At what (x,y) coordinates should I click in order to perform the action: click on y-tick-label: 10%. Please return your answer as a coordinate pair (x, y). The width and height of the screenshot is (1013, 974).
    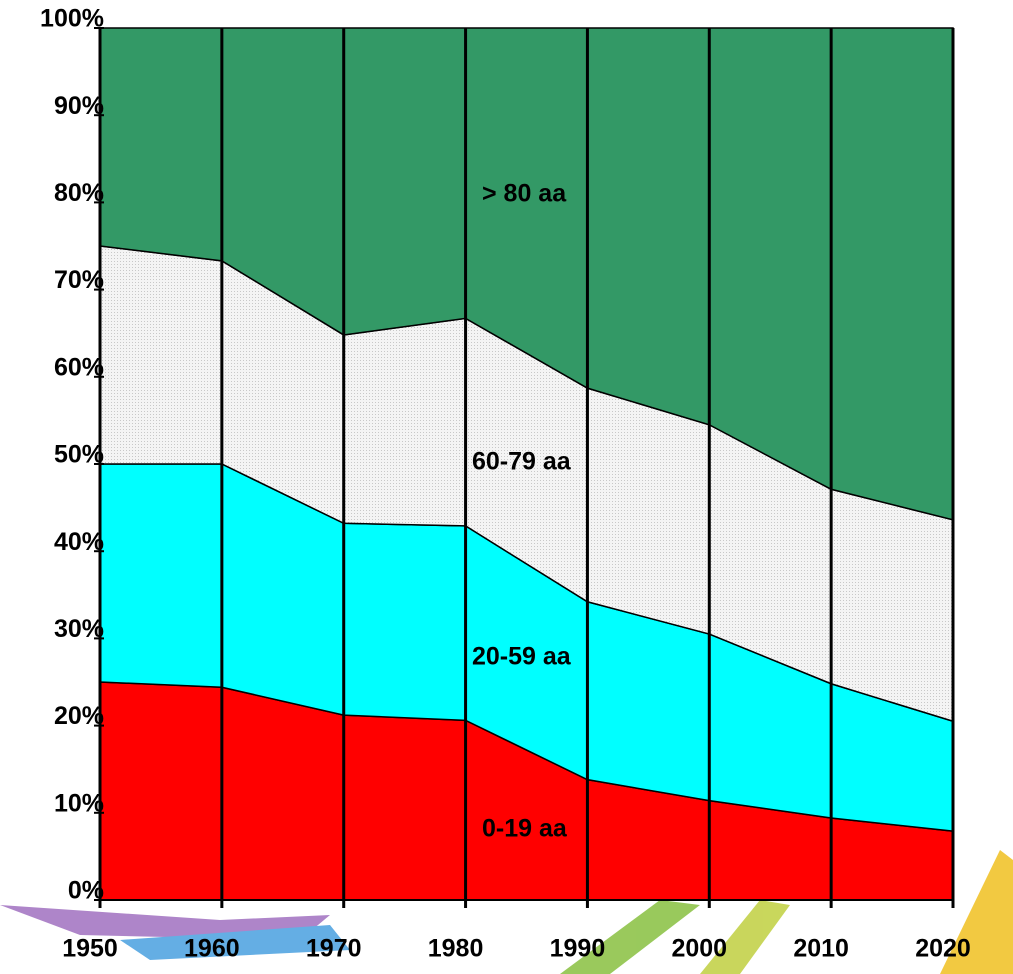
    Looking at the image, I should click on (79, 803).